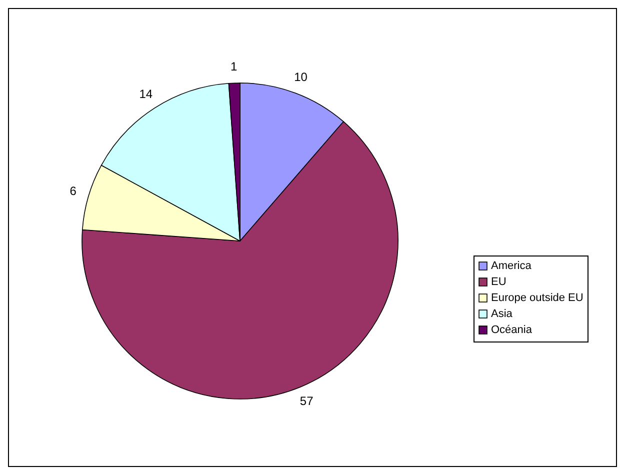 This screenshot has width=625, height=475. What do you see at coordinates (301, 77) in the screenshot?
I see `data-label: 10` at bounding box center [301, 77].